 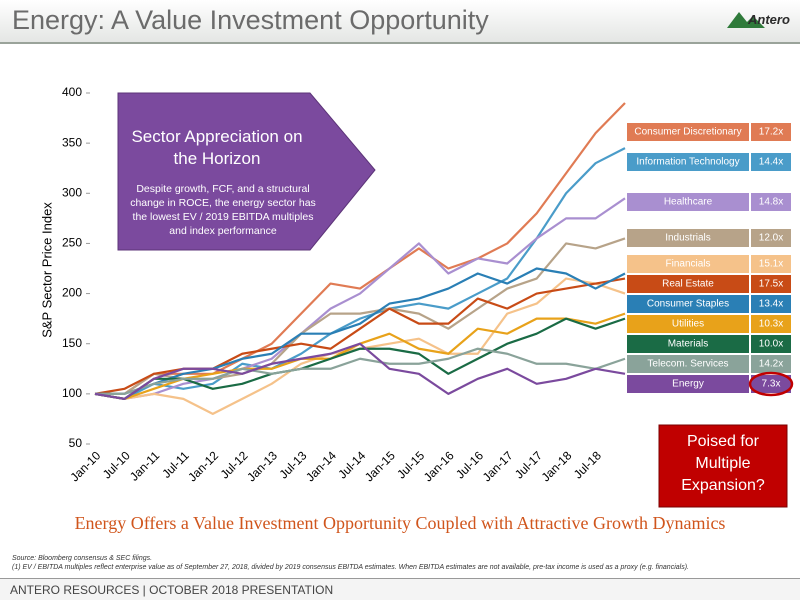 What do you see at coordinates (46, 270) in the screenshot?
I see `y-axis-label: S&P Sector Price Index` at bounding box center [46, 270].